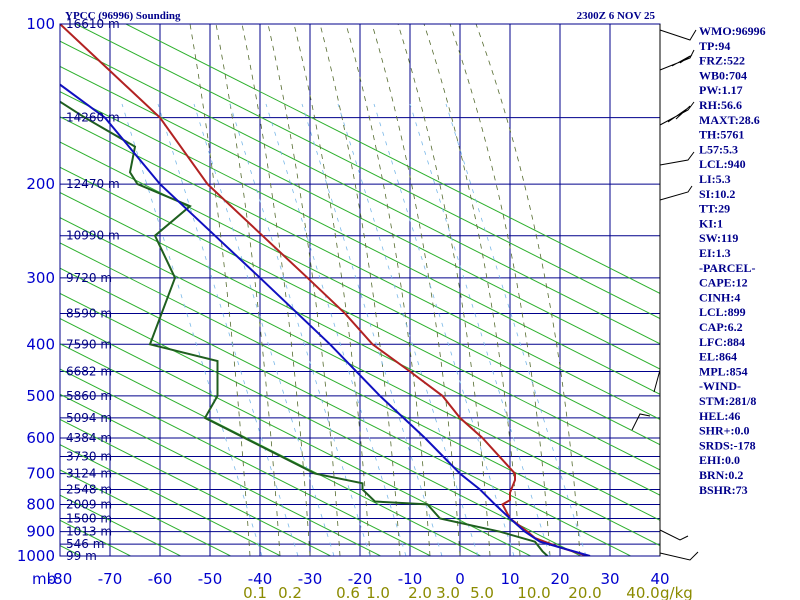 The width and height of the screenshot is (800, 600). I want to click on height-label: 1013 m, so click(89, 532).